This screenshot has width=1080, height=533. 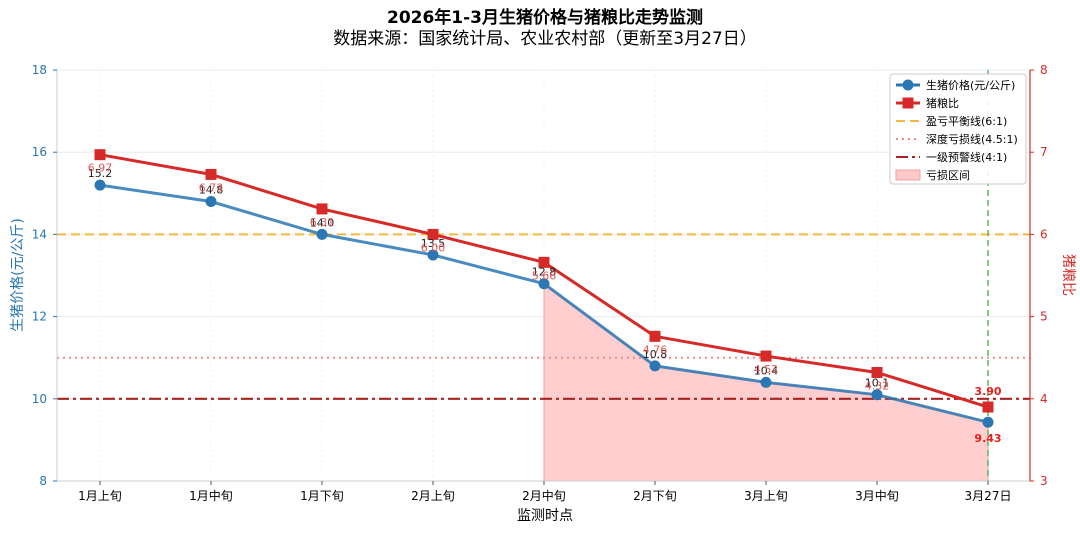 What do you see at coordinates (972, 139) in the screenshot?
I see `legend-label: 深度亏损线(4.5:1)` at bounding box center [972, 139].